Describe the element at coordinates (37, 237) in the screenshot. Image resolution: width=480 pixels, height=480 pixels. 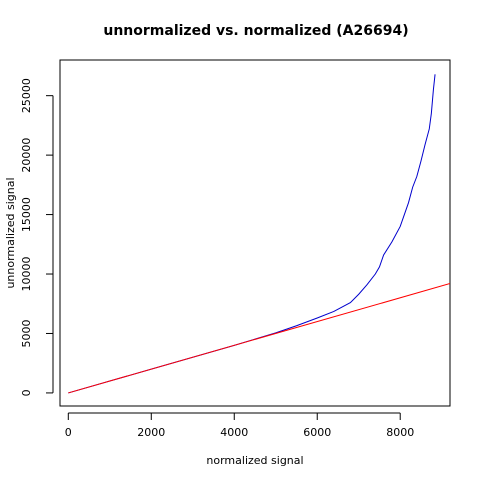
I see `y-axis: 0 5000 10000 15000 20000 25000` at that location.